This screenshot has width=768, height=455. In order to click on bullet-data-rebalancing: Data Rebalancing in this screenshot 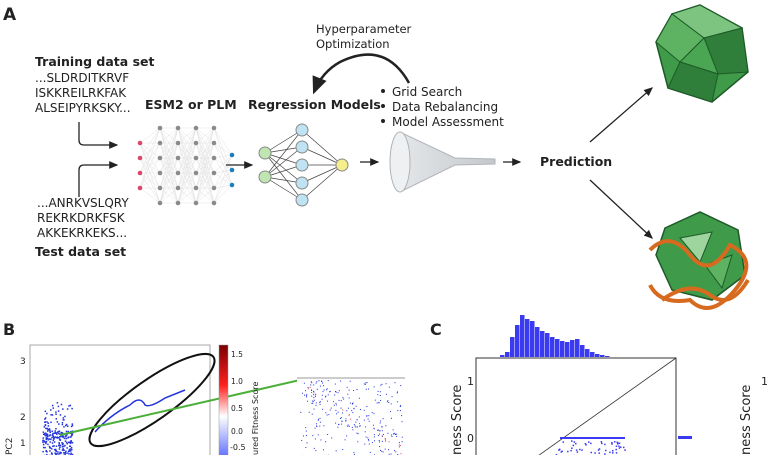, I will do `click(445, 107)`.